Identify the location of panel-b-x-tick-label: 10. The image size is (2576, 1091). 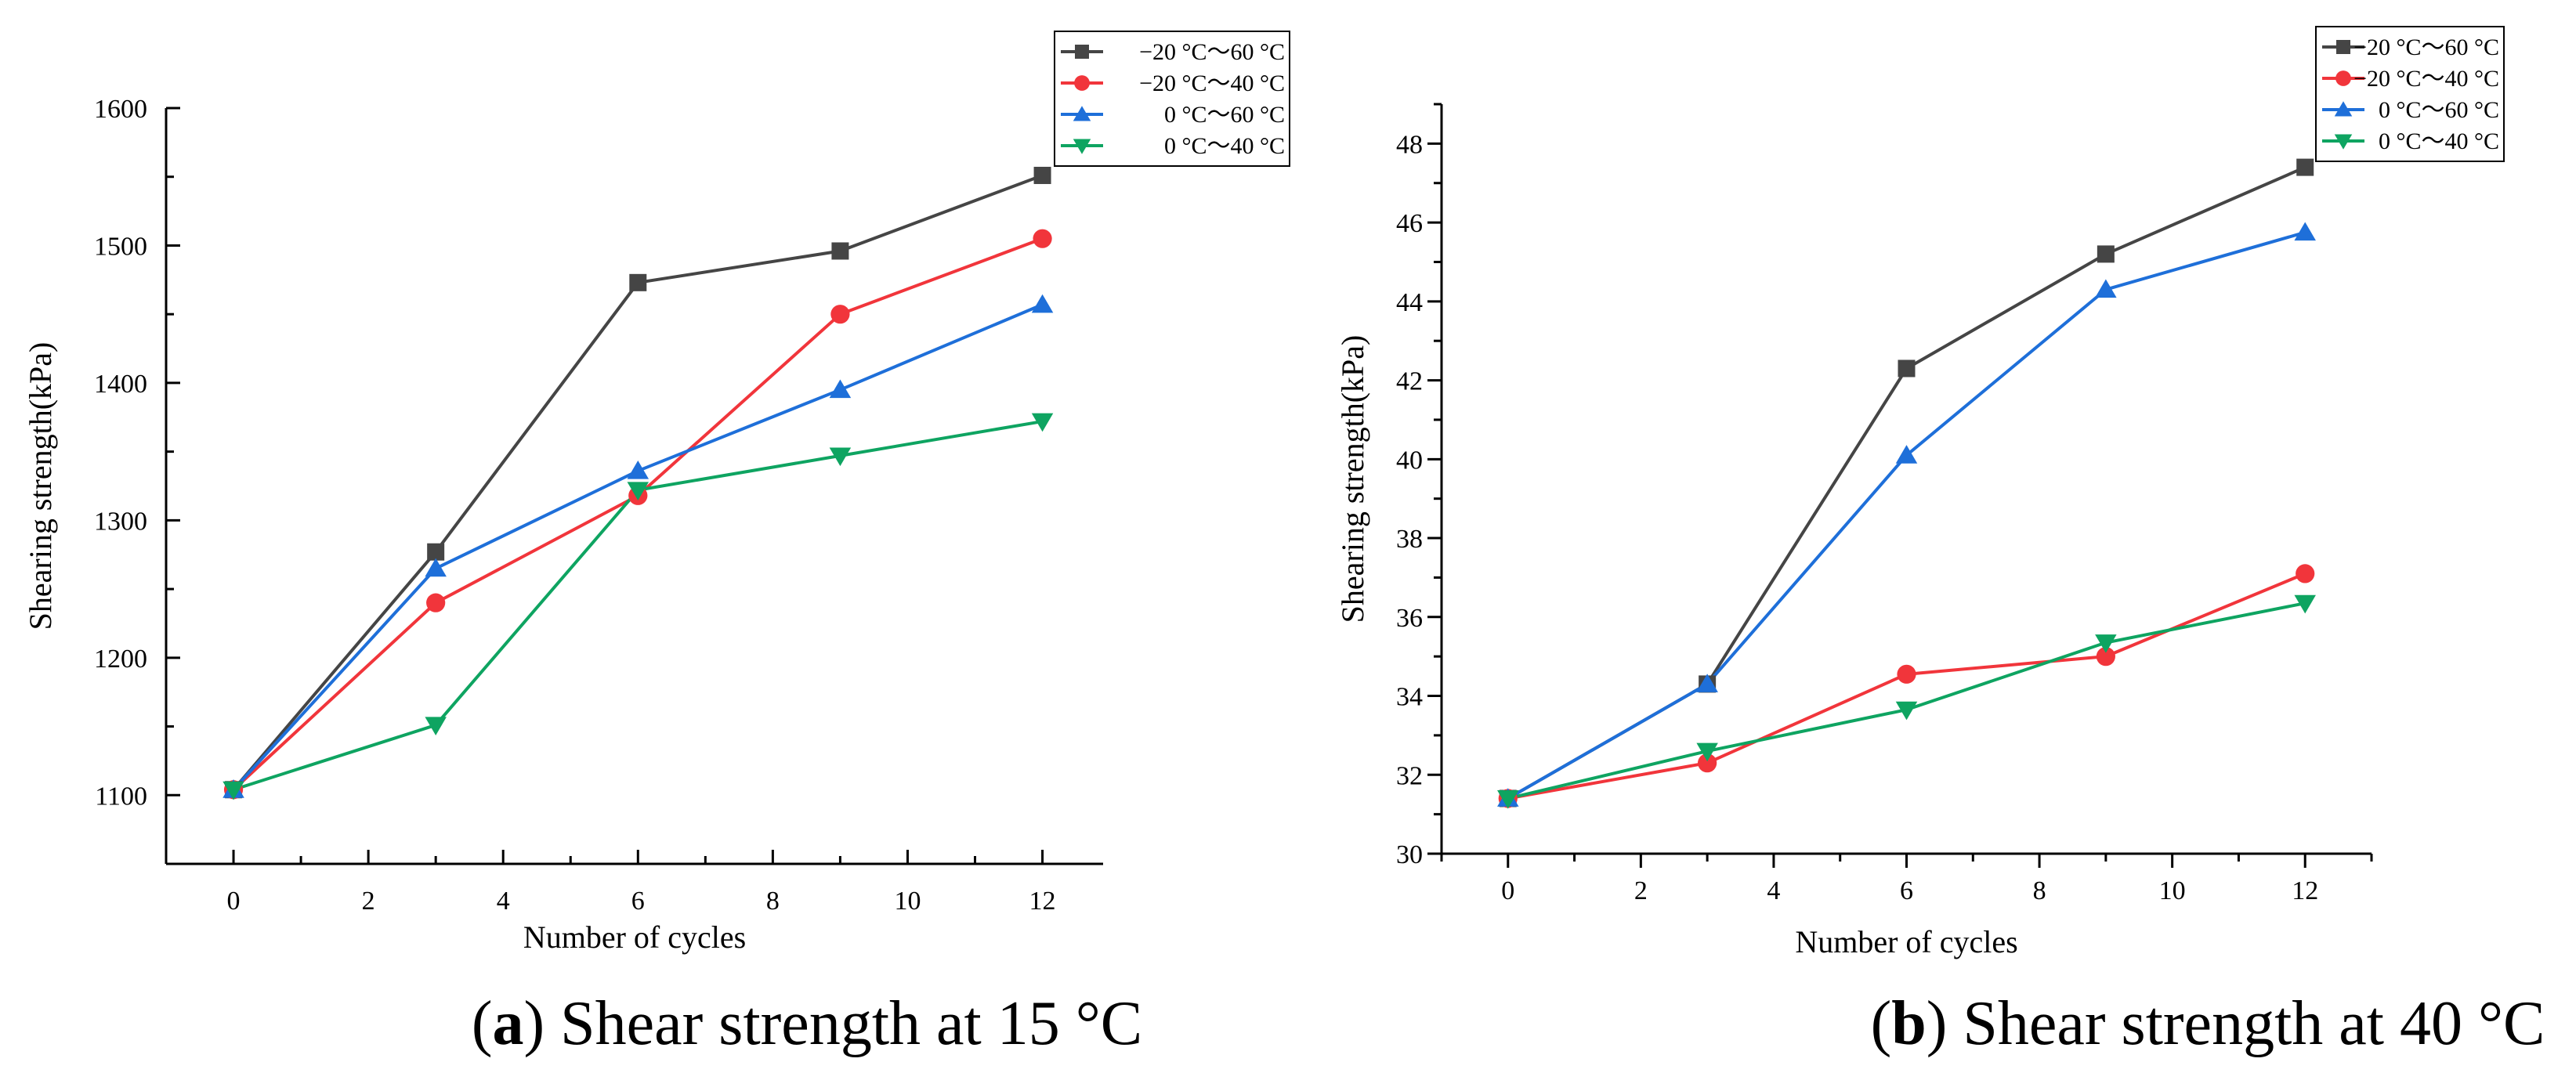
(2172, 890).